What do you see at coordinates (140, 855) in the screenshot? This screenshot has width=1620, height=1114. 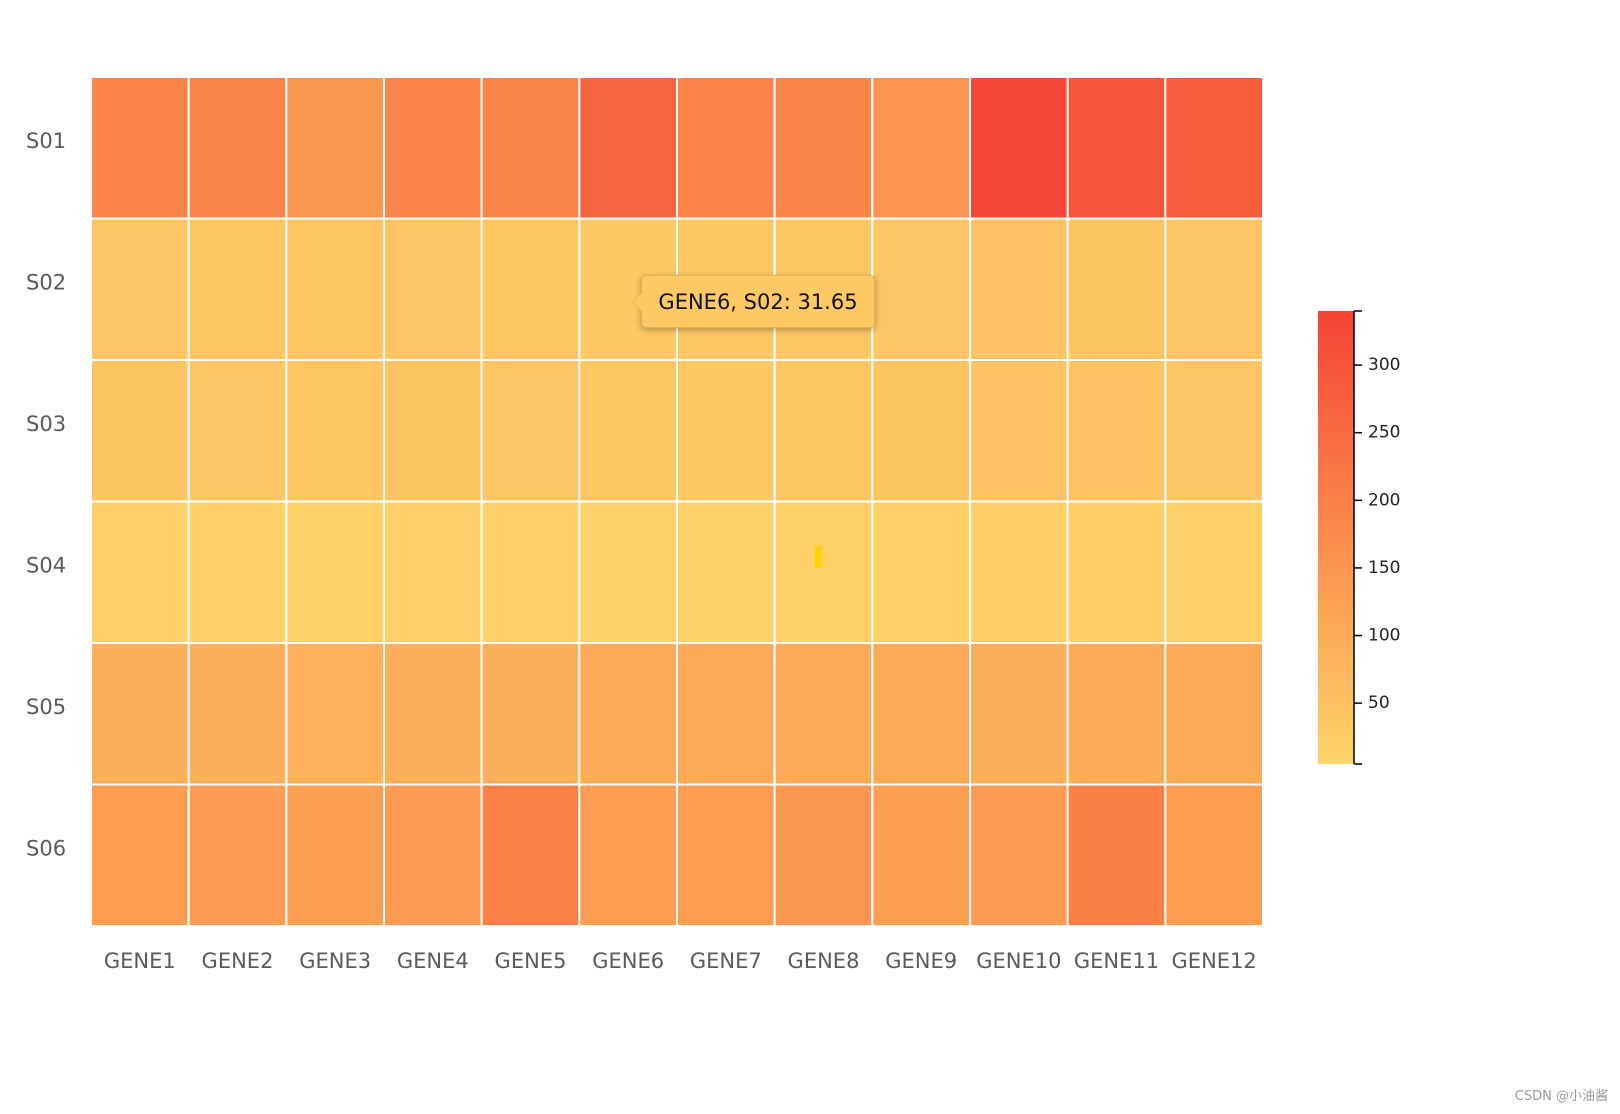 I see `heatmap-cell-S06-GENE1` at bounding box center [140, 855].